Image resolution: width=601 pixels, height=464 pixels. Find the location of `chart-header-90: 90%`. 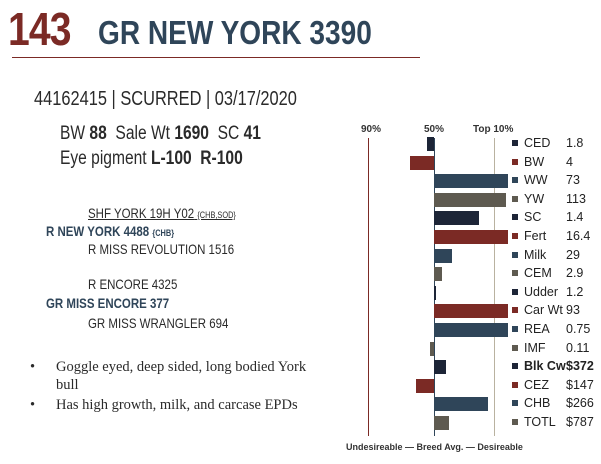

chart-header-90: 90% is located at coordinates (371, 129).